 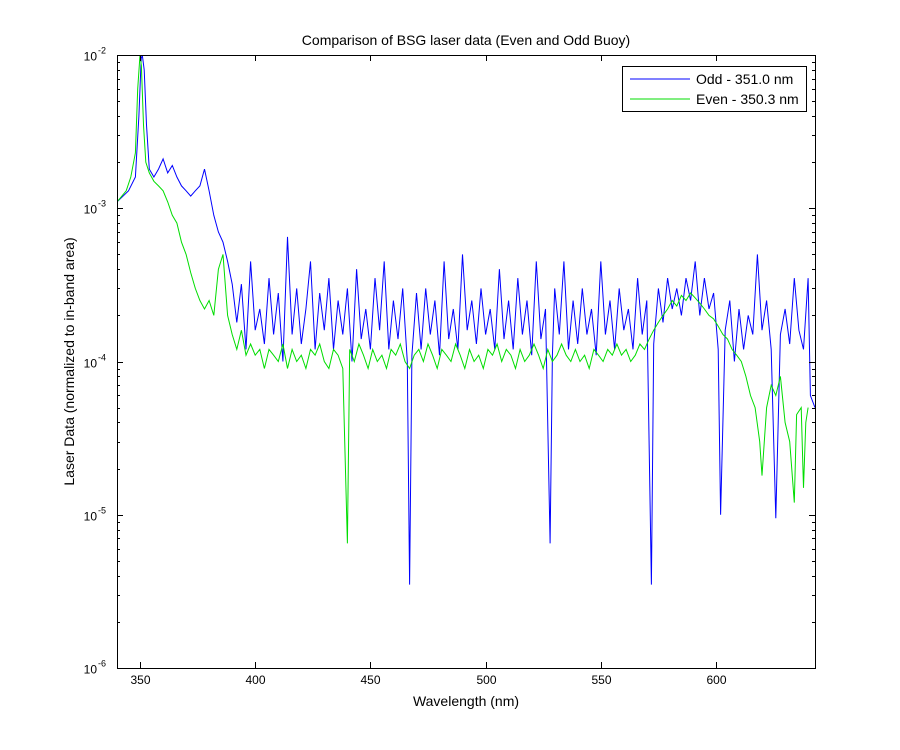 What do you see at coordinates (140, 680) in the screenshot?
I see `x-tick-label: 350` at bounding box center [140, 680].